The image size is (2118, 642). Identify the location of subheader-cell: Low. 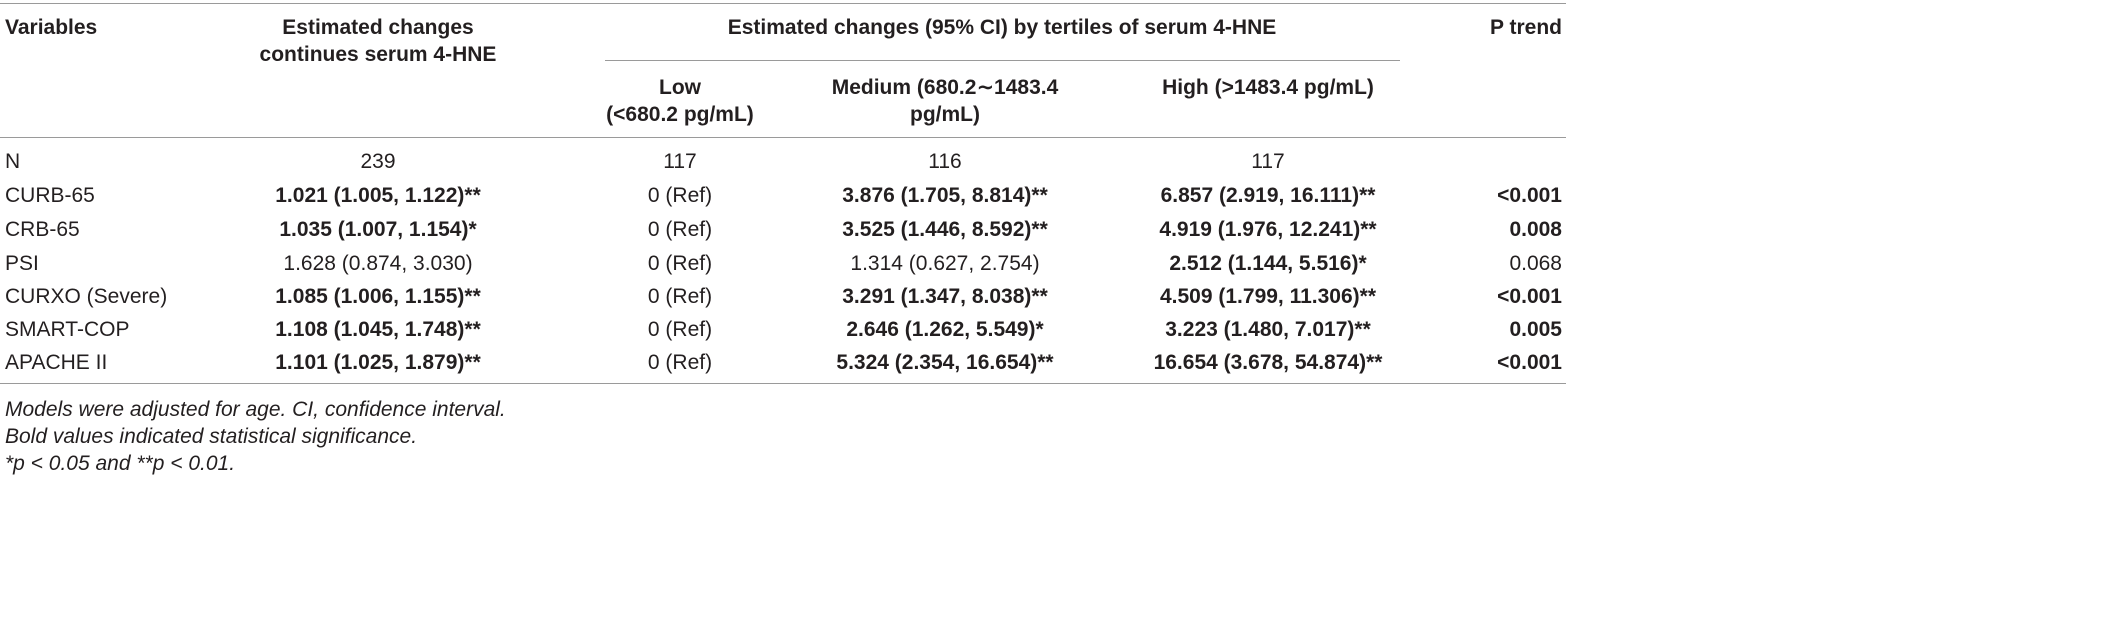
(680, 87).